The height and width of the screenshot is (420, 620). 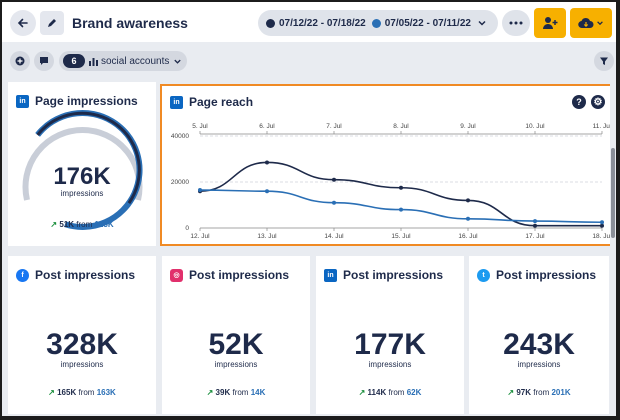 What do you see at coordinates (322, 23) in the screenshot?
I see `current-date-range: 07/12/22 - 07/18/22` at bounding box center [322, 23].